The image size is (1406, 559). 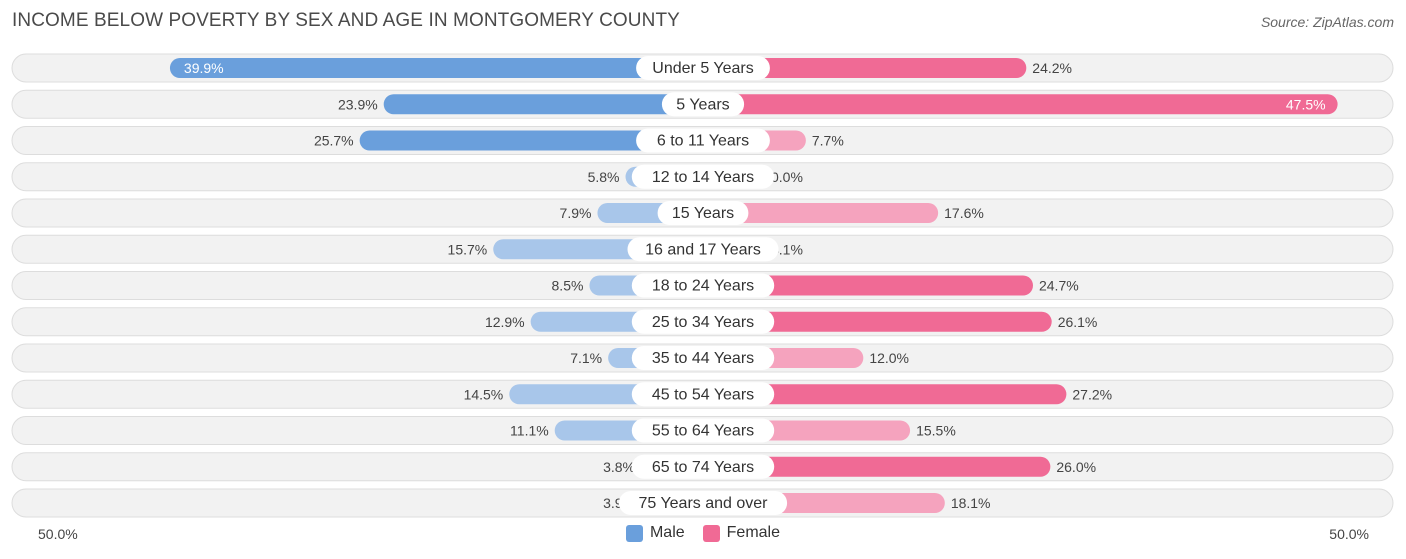 What do you see at coordinates (576, 213) in the screenshot?
I see `male-value-label: 7.9%` at bounding box center [576, 213].